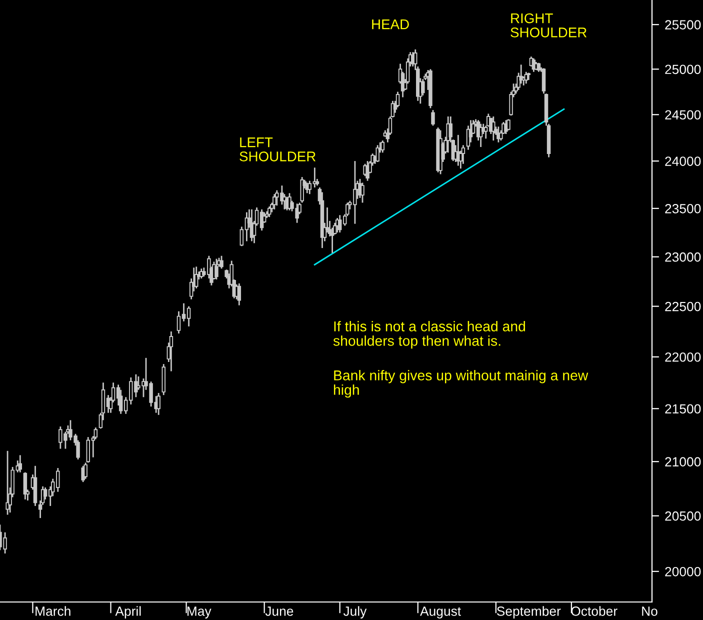 The image size is (703, 620). Describe the element at coordinates (128, 612) in the screenshot. I see `x-tick-label: April` at that location.